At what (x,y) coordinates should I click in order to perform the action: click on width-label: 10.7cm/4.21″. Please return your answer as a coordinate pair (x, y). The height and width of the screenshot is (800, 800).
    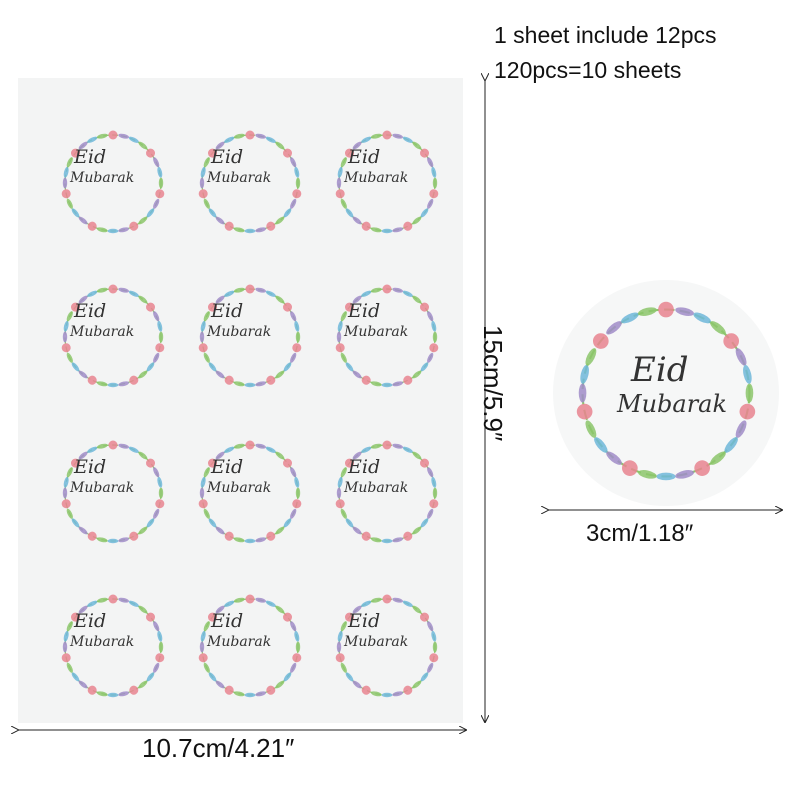
    Looking at the image, I should click on (218, 748).